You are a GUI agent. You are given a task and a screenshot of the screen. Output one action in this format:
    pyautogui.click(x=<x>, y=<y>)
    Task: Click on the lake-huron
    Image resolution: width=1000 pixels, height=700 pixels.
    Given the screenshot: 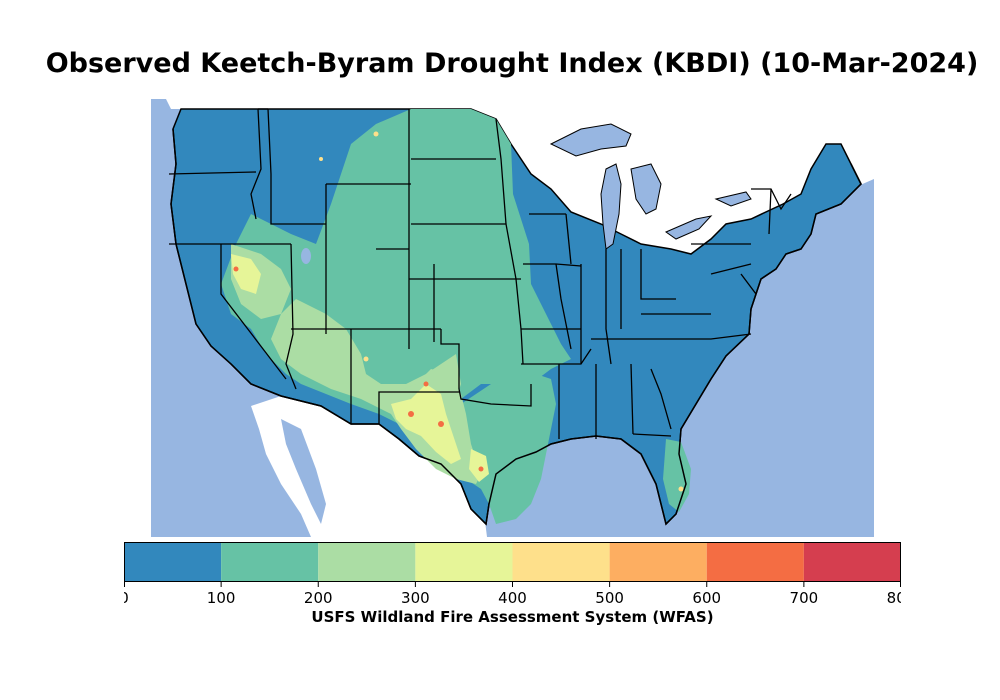 What is the action you would take?
    pyautogui.click(x=646, y=189)
    